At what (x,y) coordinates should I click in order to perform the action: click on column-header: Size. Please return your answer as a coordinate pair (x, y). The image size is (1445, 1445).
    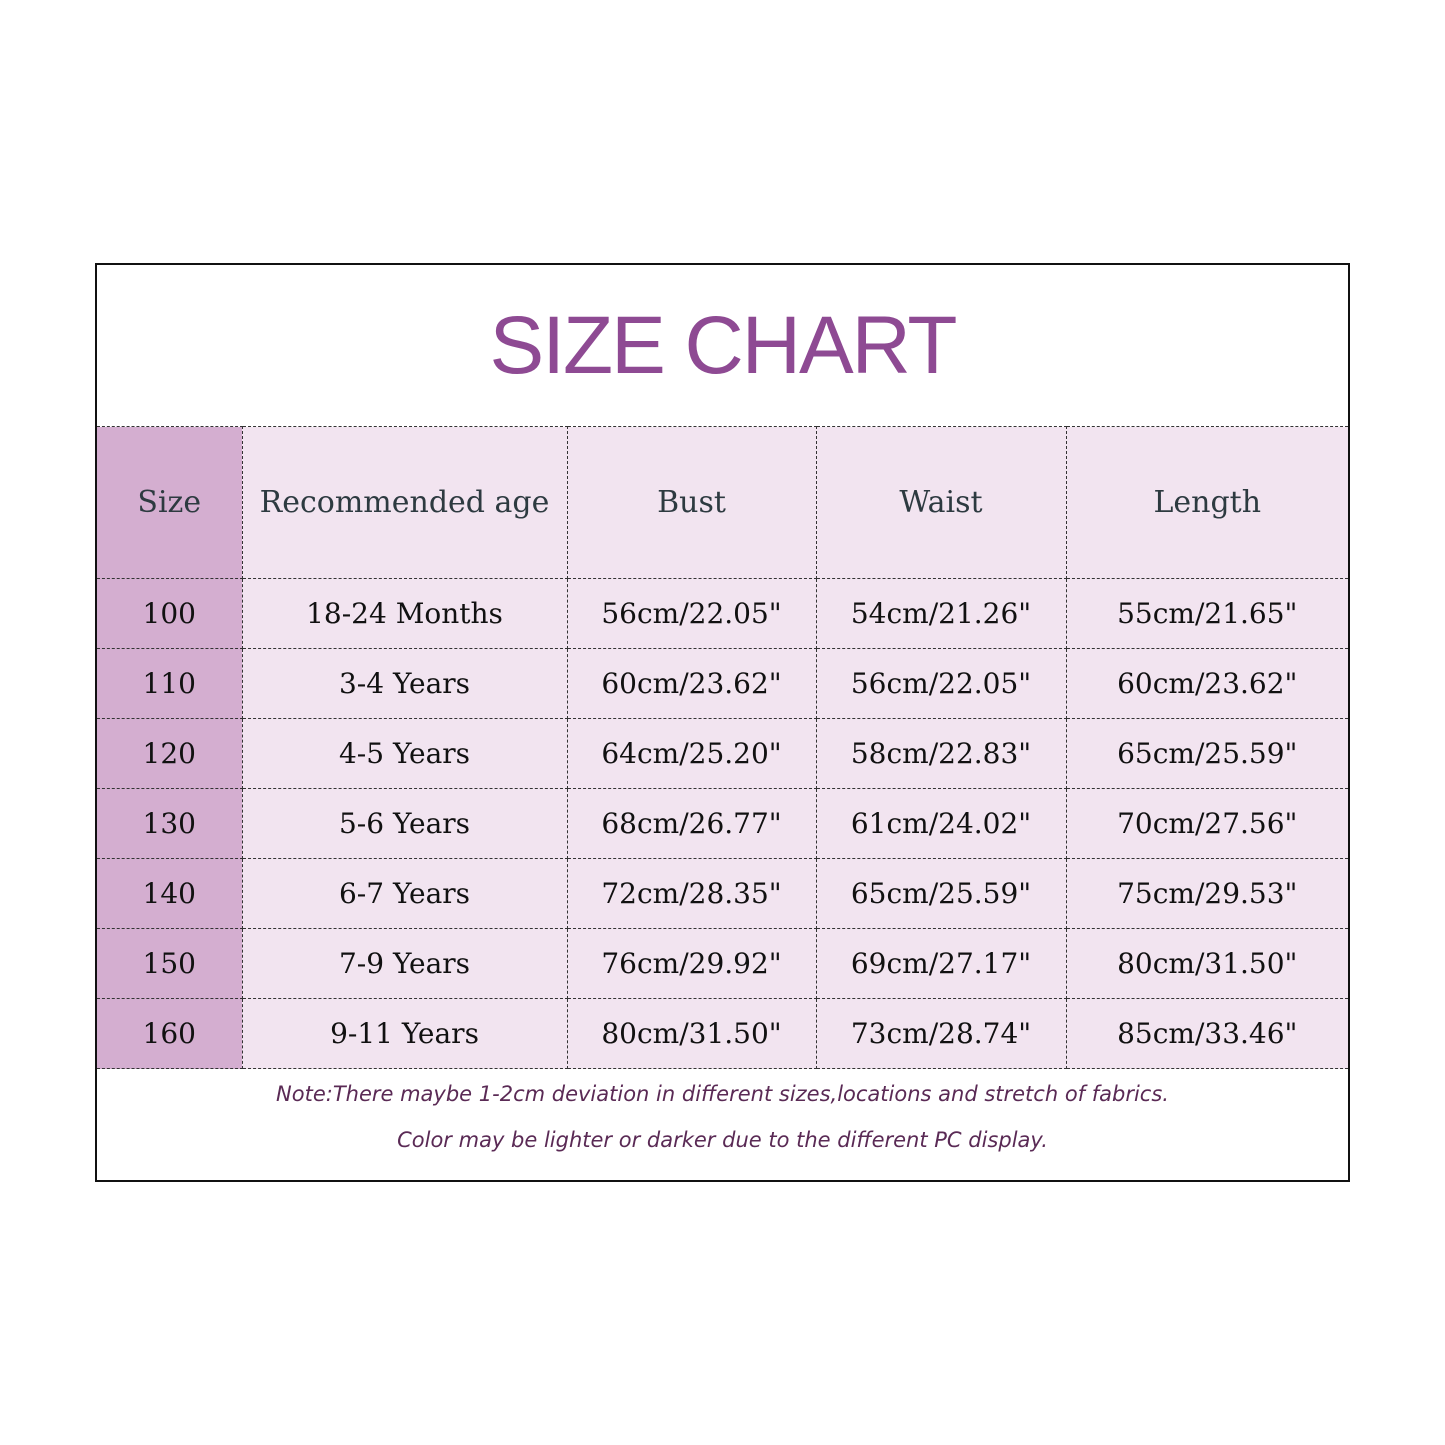
    Looking at the image, I should click on (170, 502).